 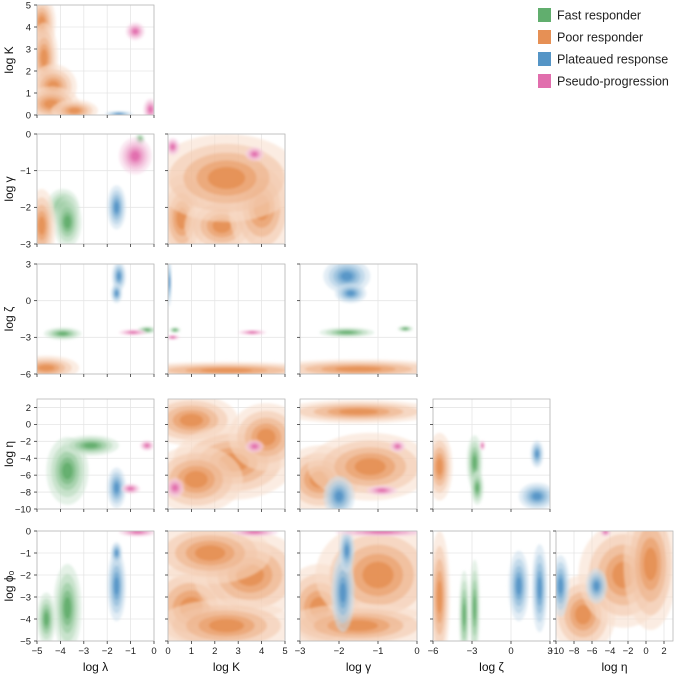 What do you see at coordinates (28, 531) in the screenshot?
I see `y-tick-label: 0` at bounding box center [28, 531].